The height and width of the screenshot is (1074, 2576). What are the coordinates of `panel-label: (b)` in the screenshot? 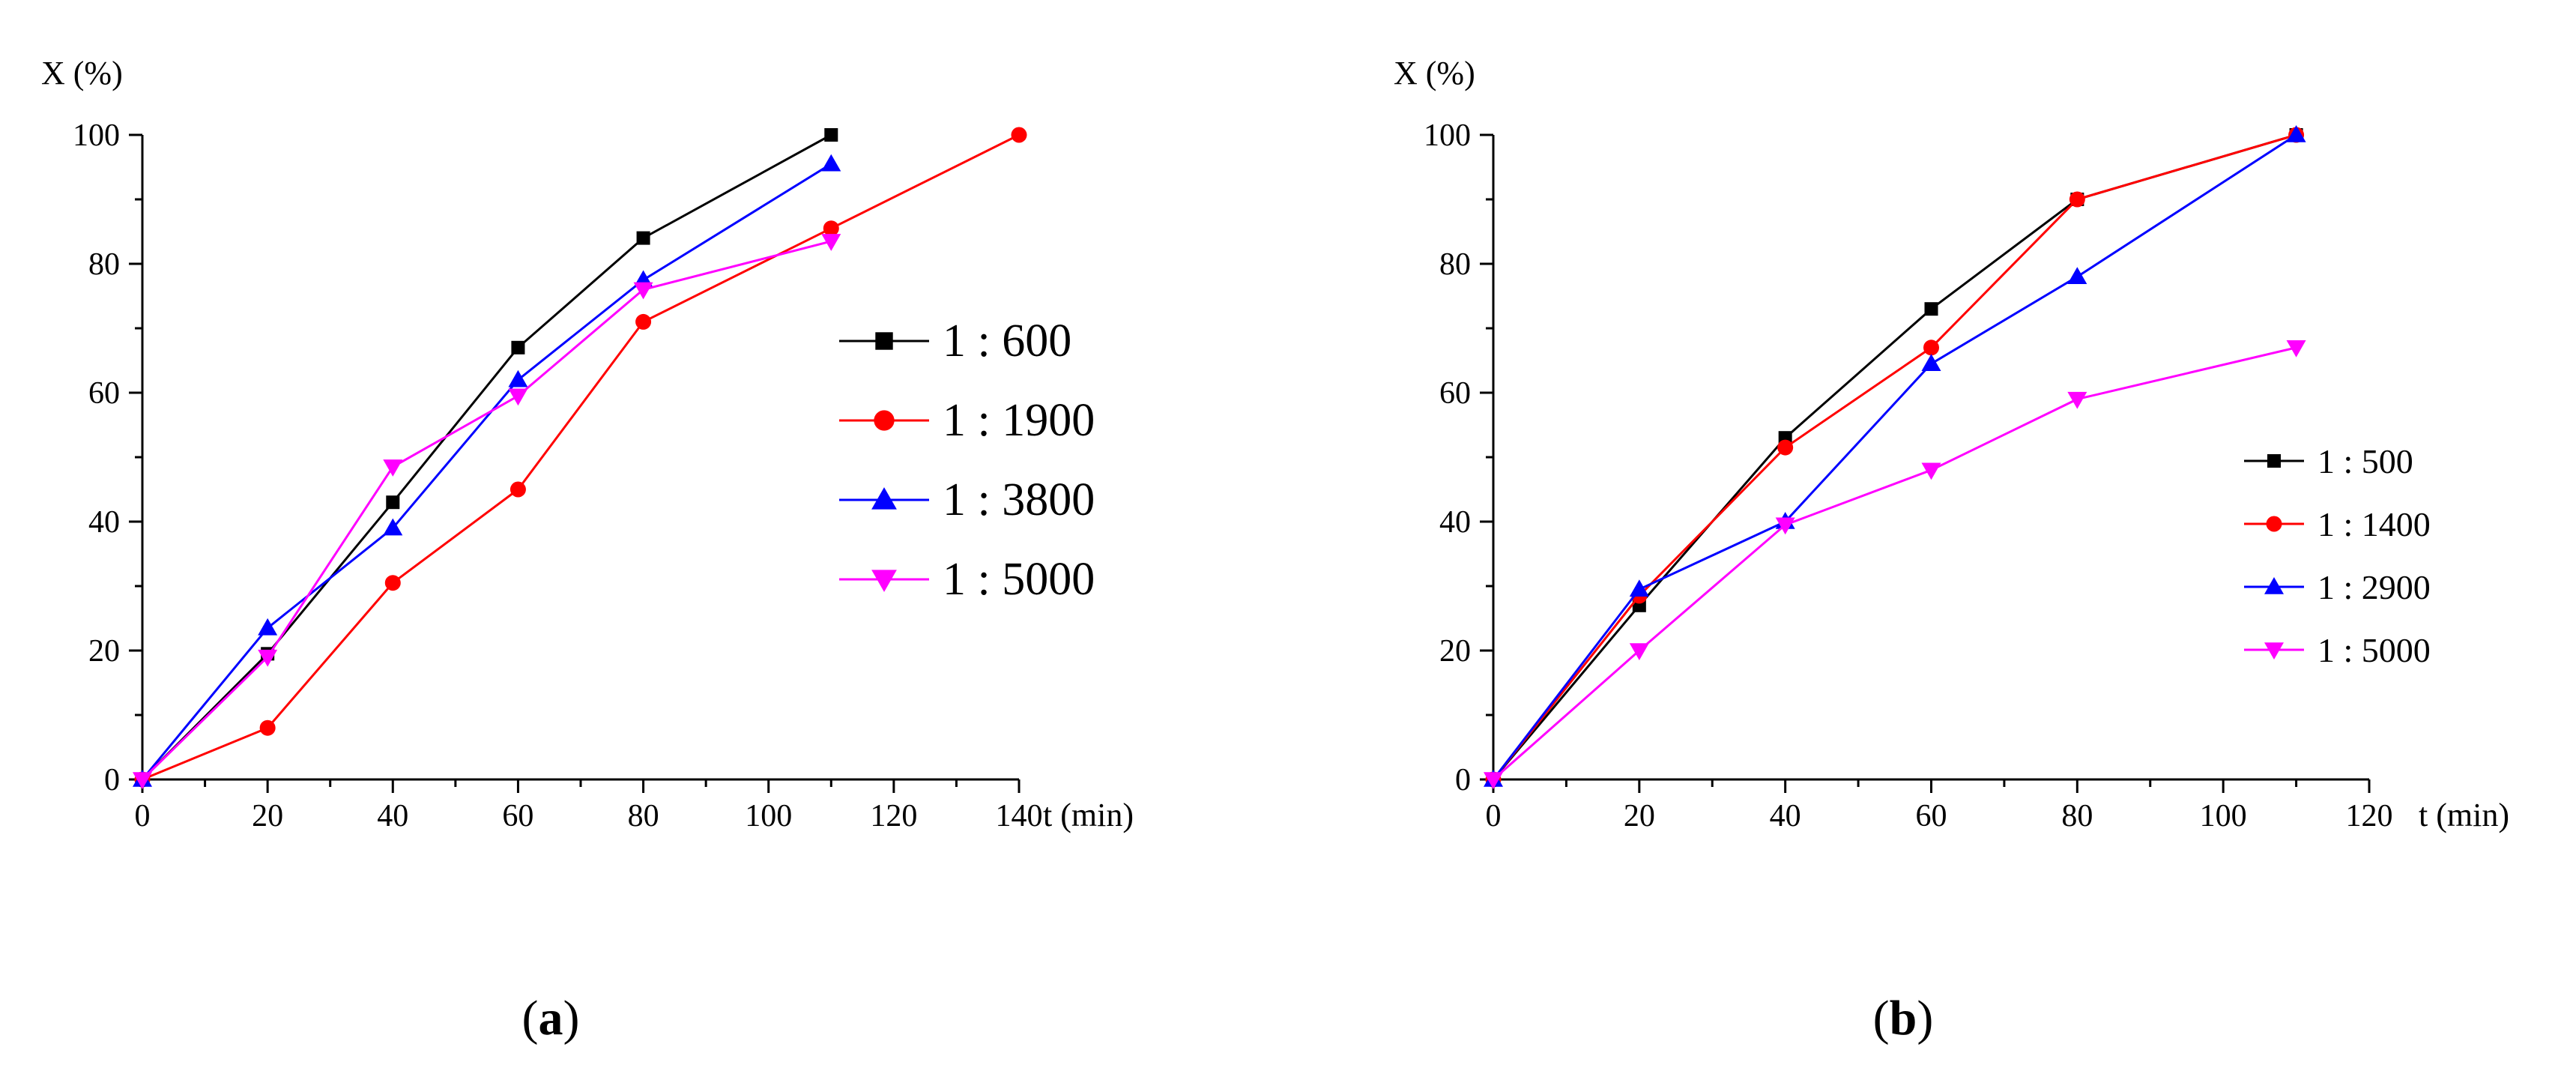 It's located at (1903, 1019).